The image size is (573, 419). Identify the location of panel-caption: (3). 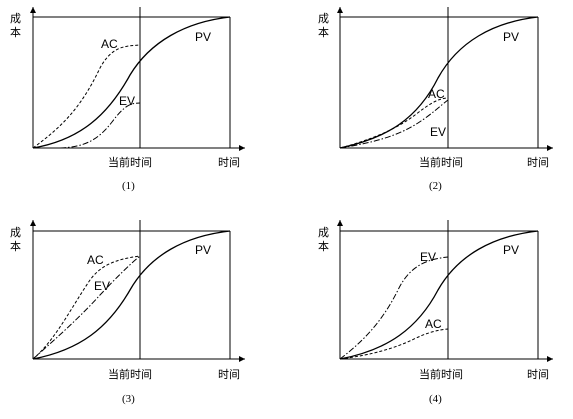
(128, 399).